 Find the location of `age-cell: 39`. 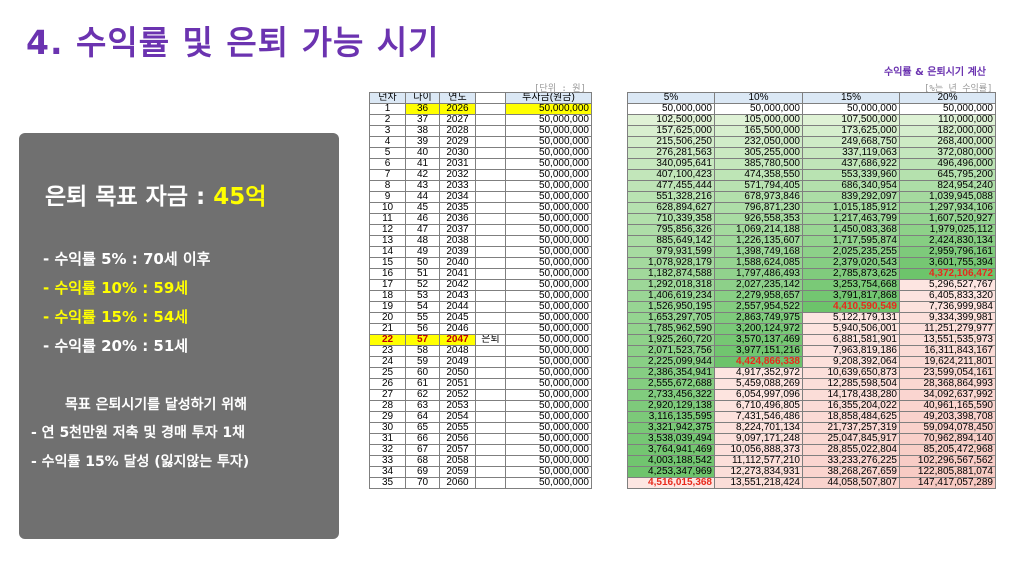

age-cell: 39 is located at coordinates (422, 142).